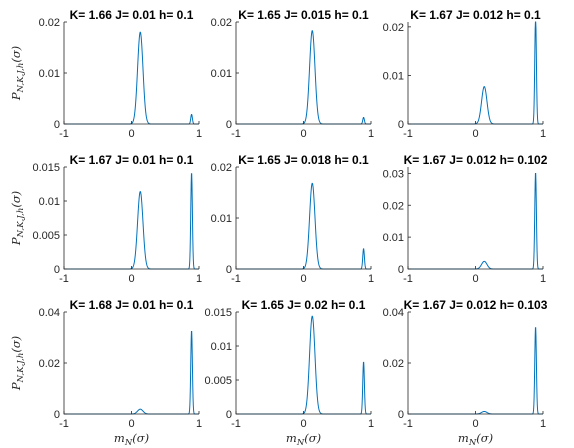 The width and height of the screenshot is (574, 448). What do you see at coordinates (303, 160) in the screenshot?
I see `subplot-title: K= 1.65 J= 0.018 h= 0.1` at bounding box center [303, 160].